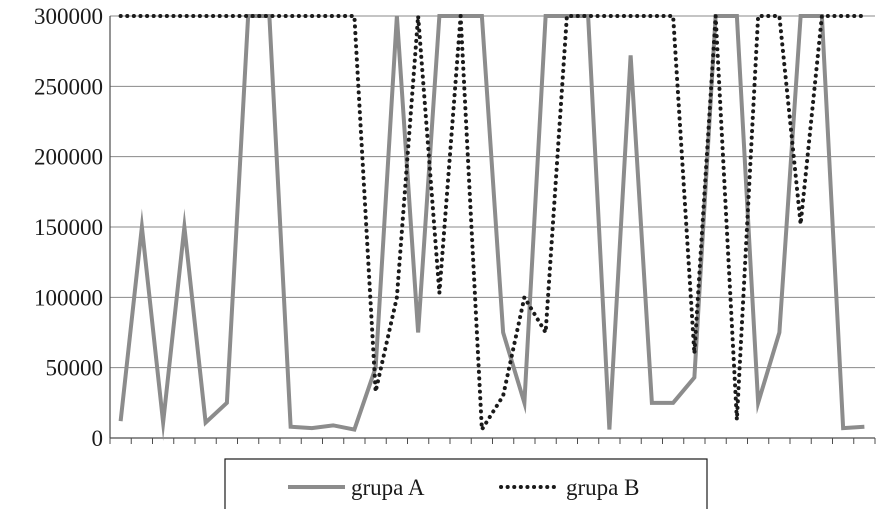 This screenshot has width=877, height=509. What do you see at coordinates (68, 297) in the screenshot?
I see `y-tick-label: 100000` at bounding box center [68, 297].